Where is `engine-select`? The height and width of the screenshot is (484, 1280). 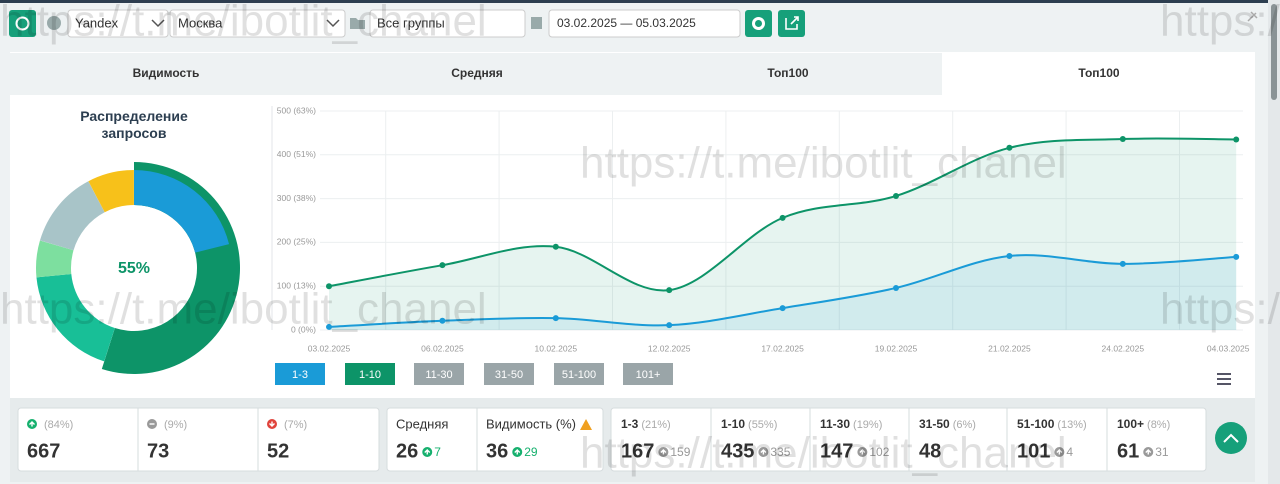
engine-select is located at coordinates (118, 23).